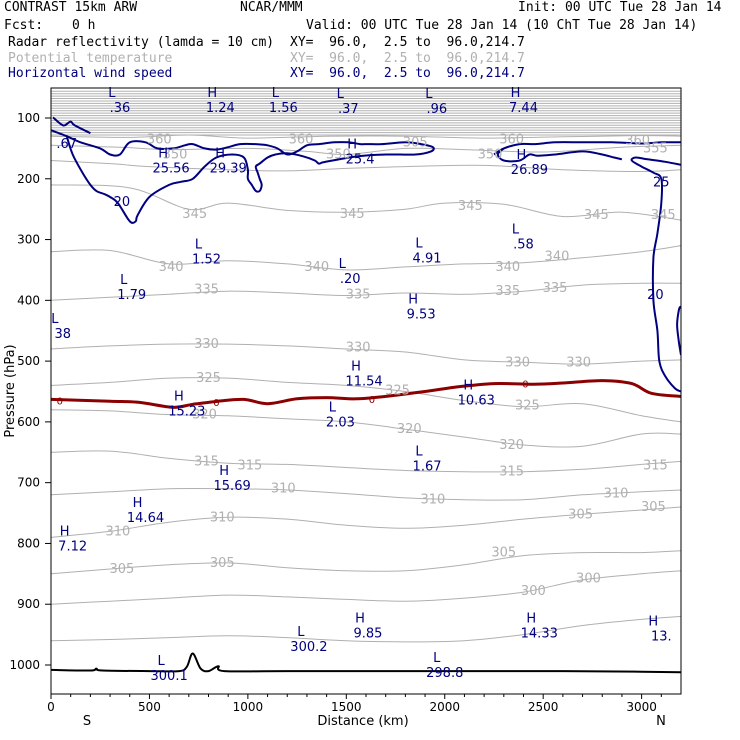 The image size is (740, 740). Describe the element at coordinates (206, 260) in the screenshot. I see `extremum-value: 1.52` at that location.